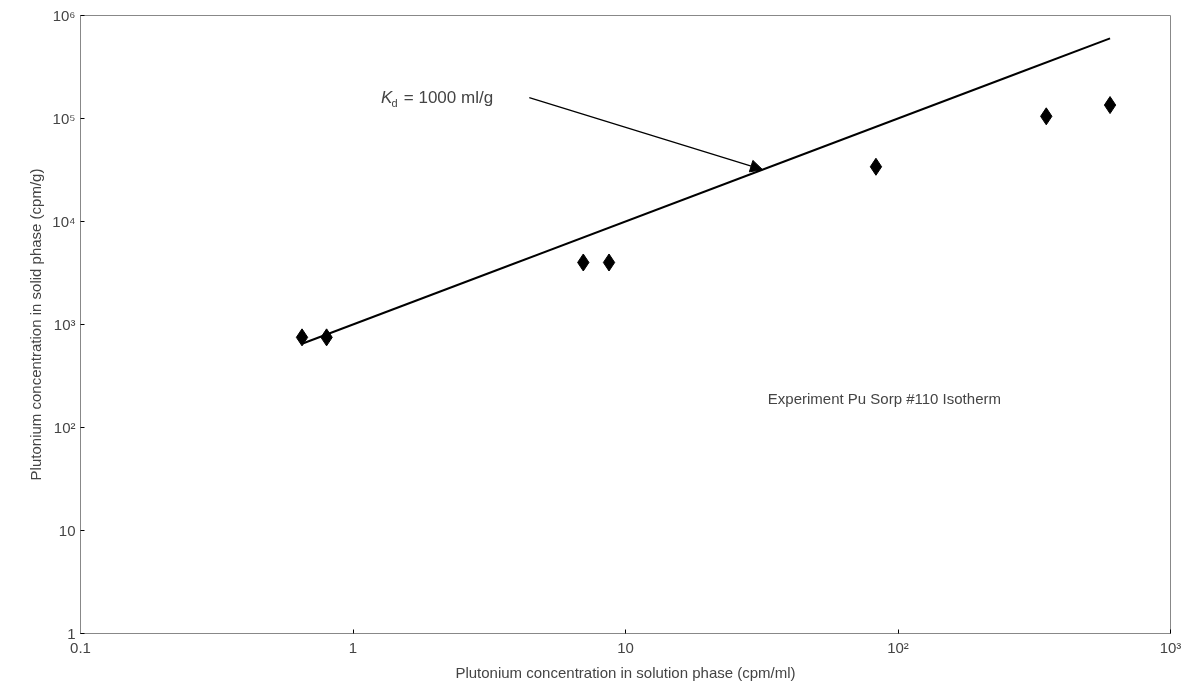 The width and height of the screenshot is (1203, 694). Describe the element at coordinates (1170, 647) in the screenshot. I see `x-tick-label: 10³` at that location.